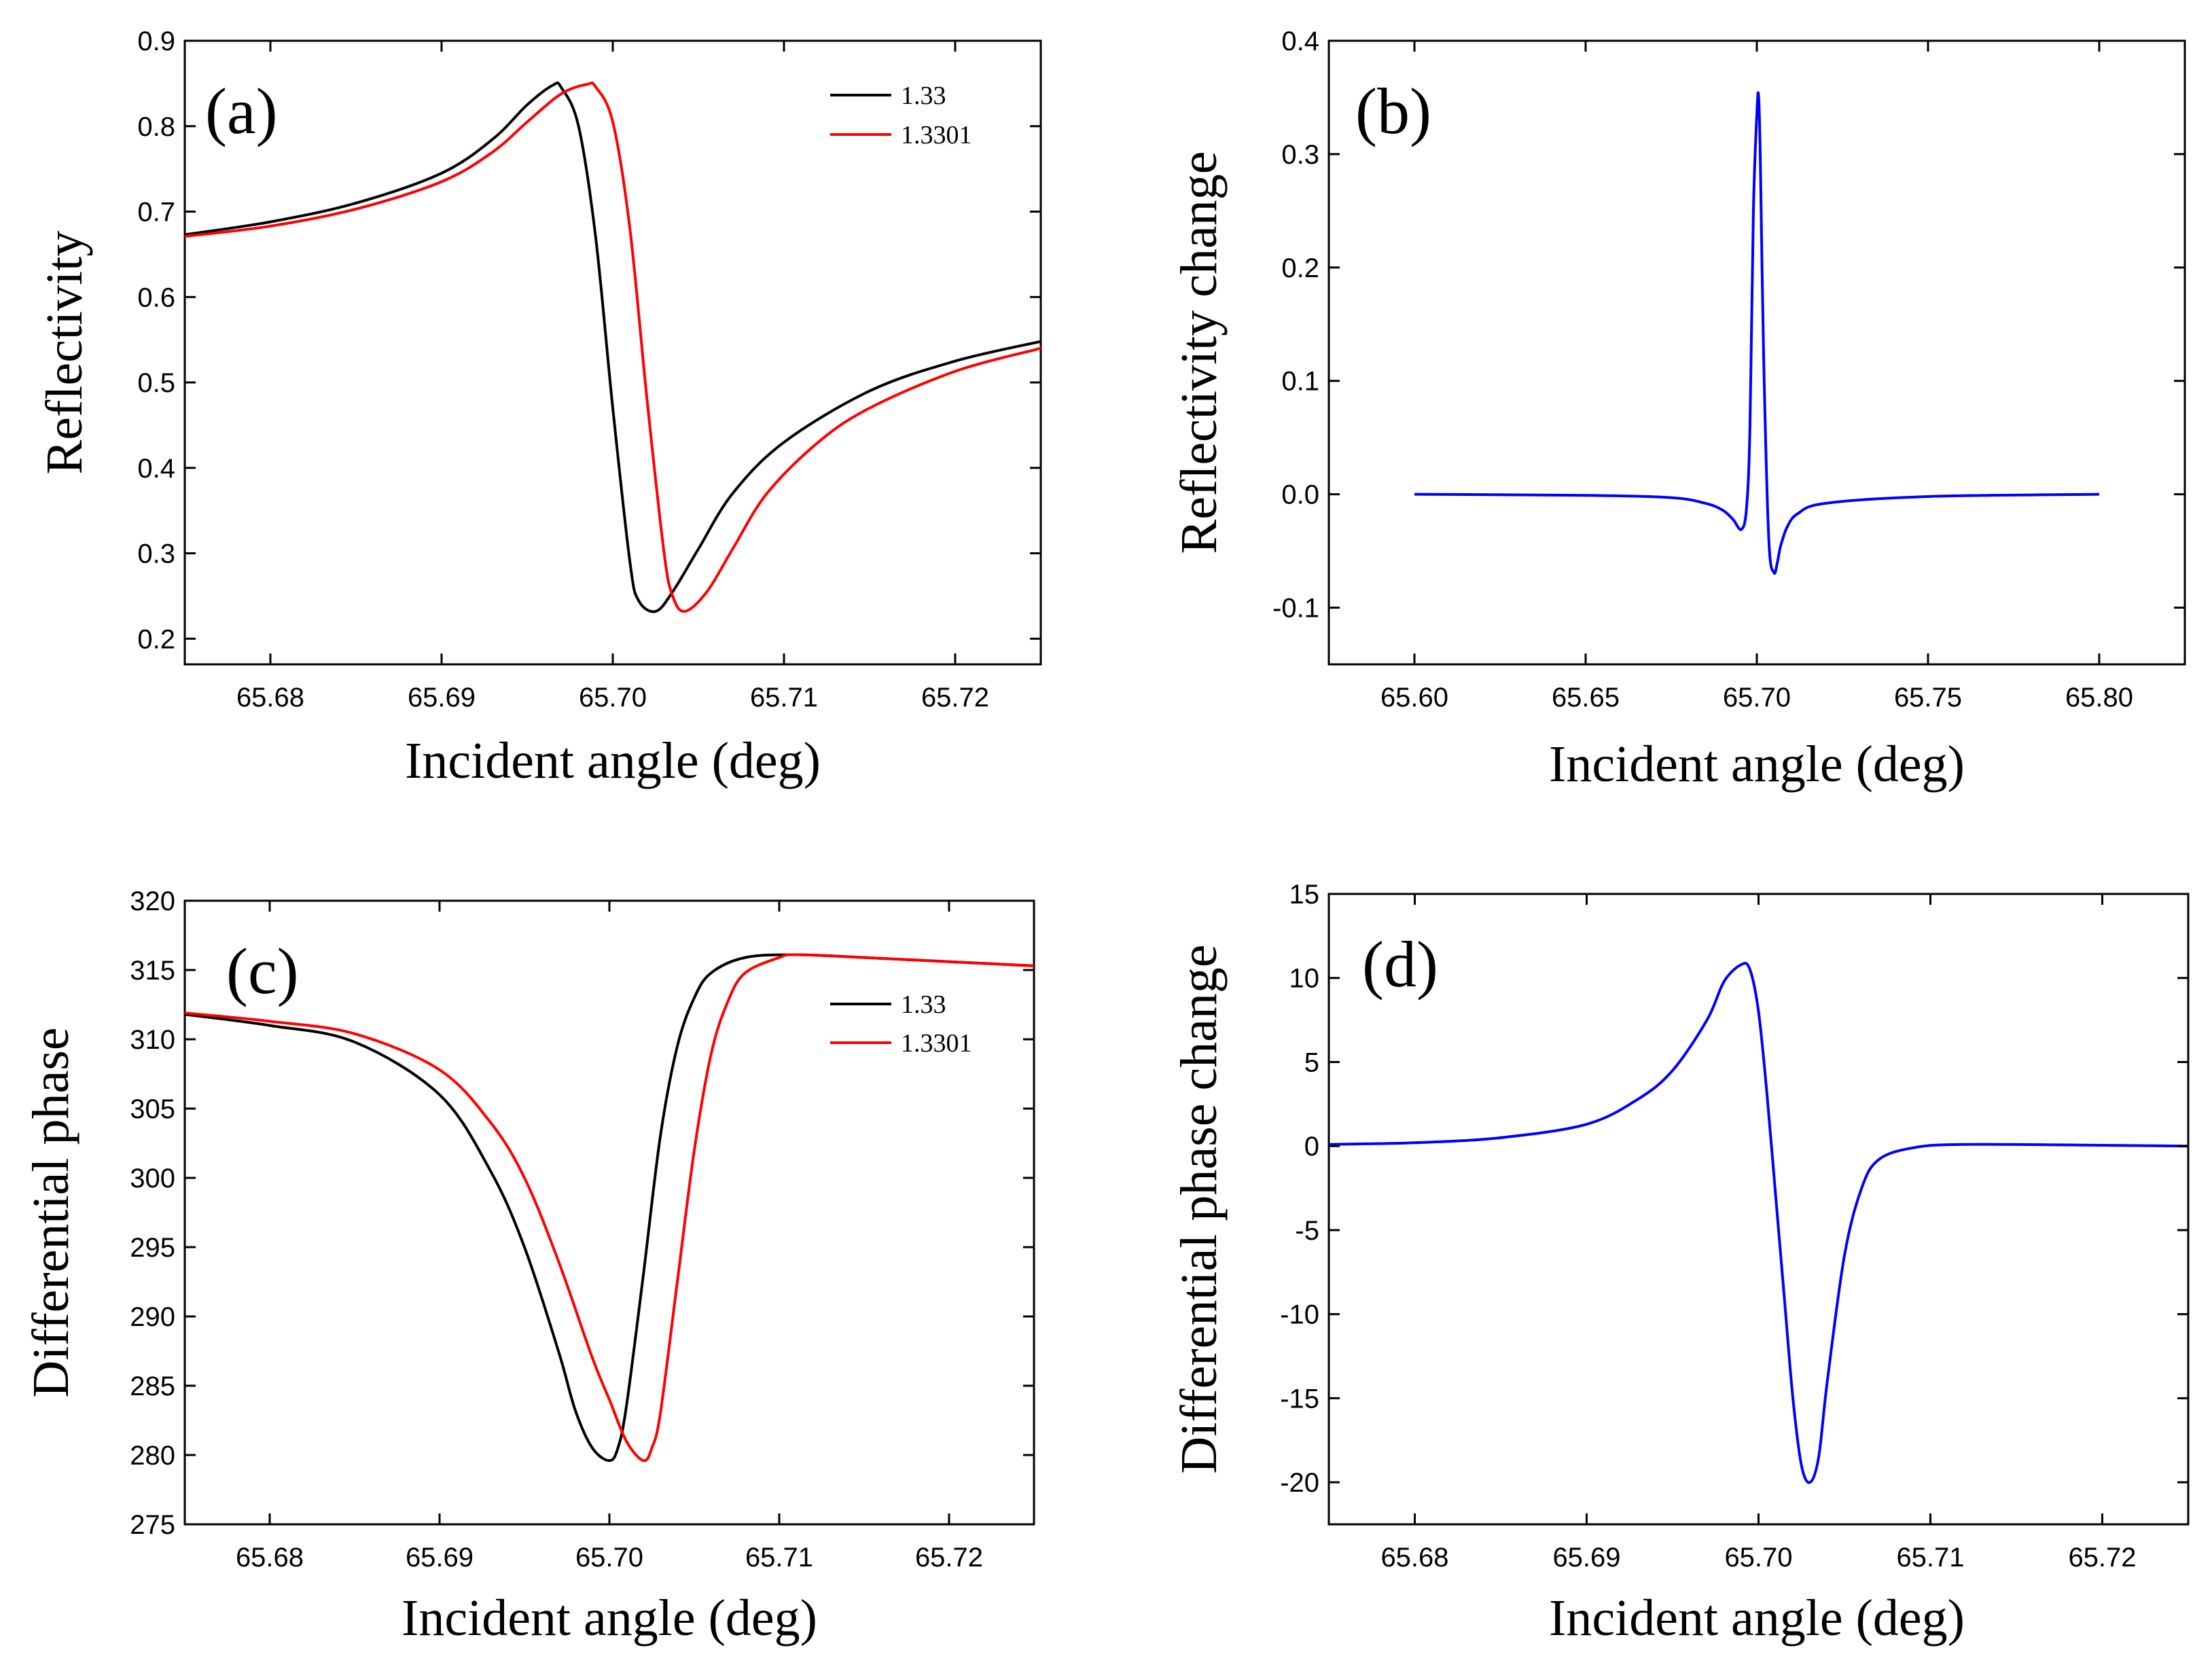 The image size is (2212, 1669). Describe the element at coordinates (1299, 1483) in the screenshot. I see `y-tick-label: -20` at that location.